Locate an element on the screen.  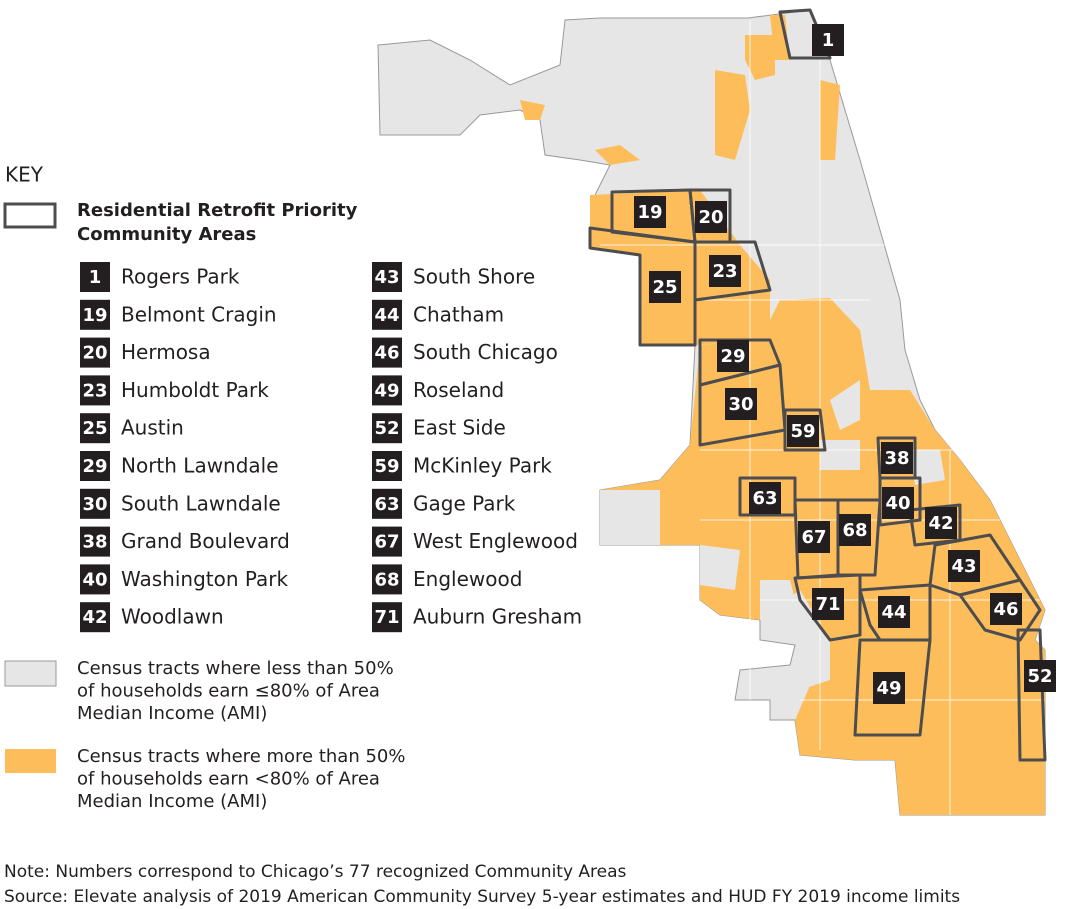
area-number: 67 is located at coordinates (386, 542).